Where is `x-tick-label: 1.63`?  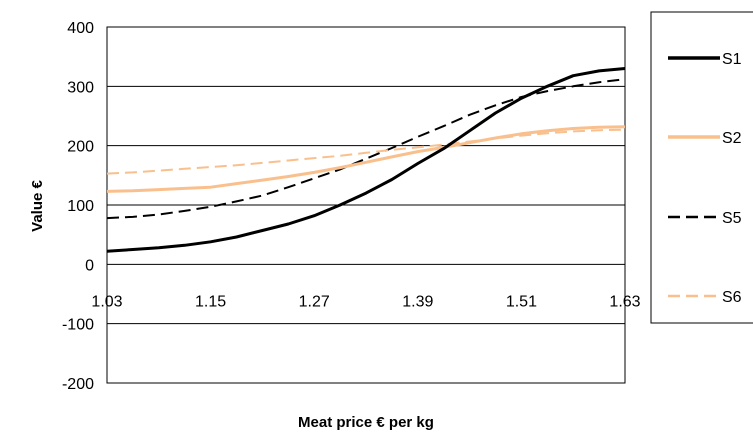 x-tick-label: 1.63 is located at coordinates (624, 301).